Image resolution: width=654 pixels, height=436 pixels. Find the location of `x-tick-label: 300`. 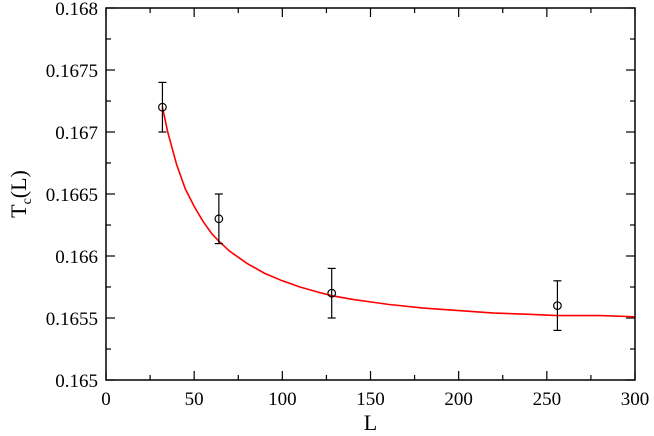

x-tick-label: 300 is located at coordinates (635, 399).